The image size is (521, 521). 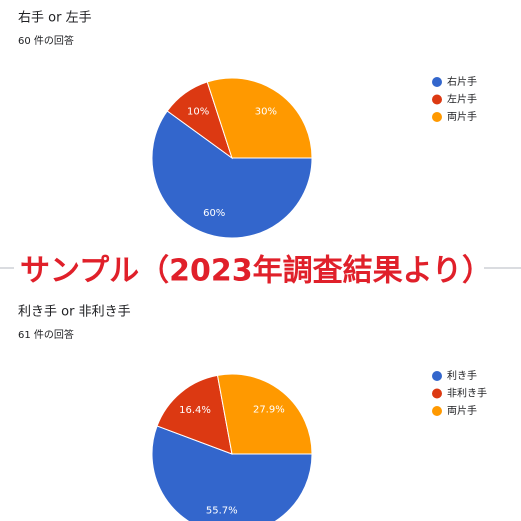 I want to click on response-count: 61 件の回答, so click(x=46, y=334).